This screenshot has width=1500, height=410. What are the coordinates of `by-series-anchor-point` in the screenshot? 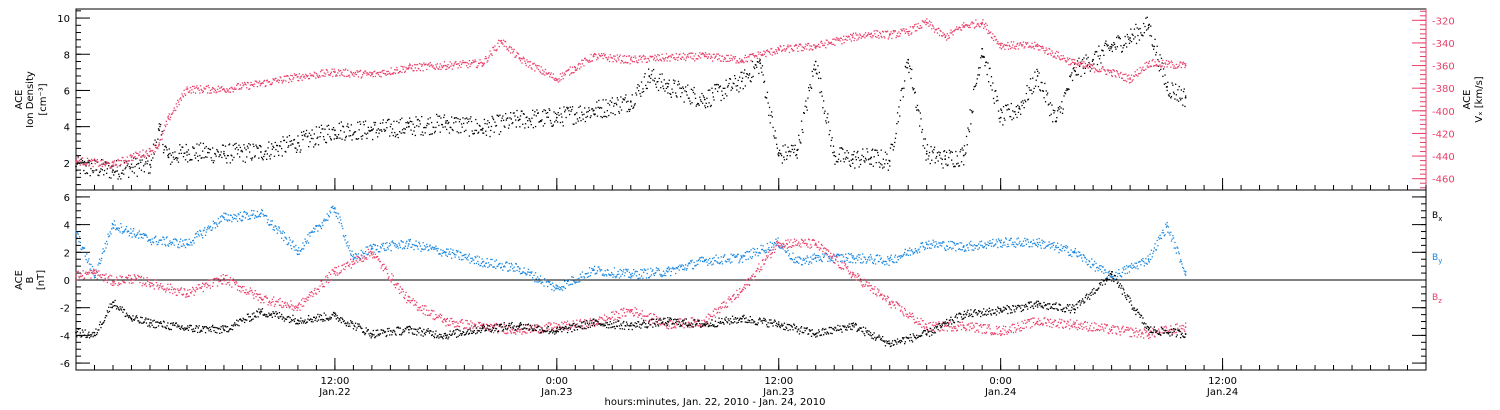 It's located at (741, 257).